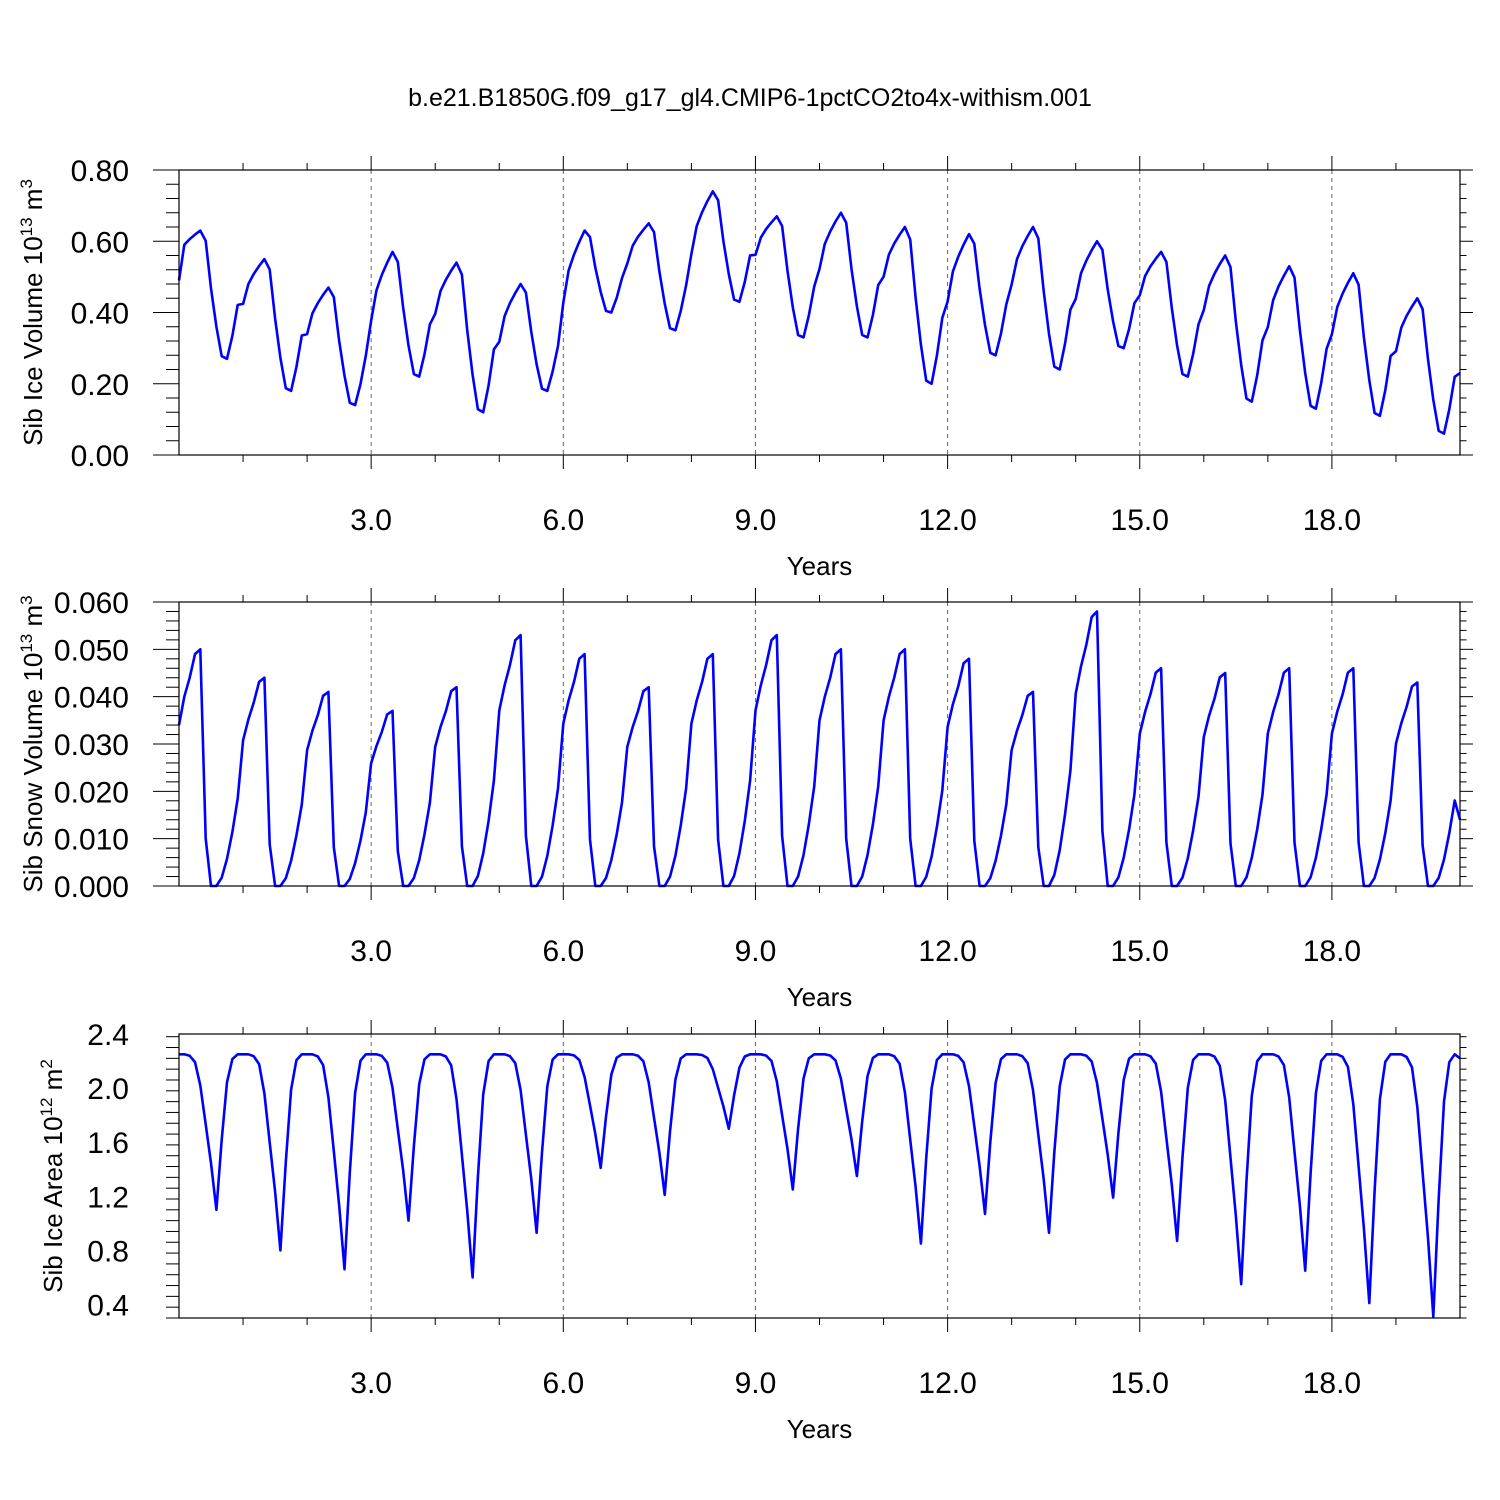 This screenshot has width=1500, height=1500. Describe the element at coordinates (91, 650) in the screenshot. I see `y-tick-label: 0.050` at that location.